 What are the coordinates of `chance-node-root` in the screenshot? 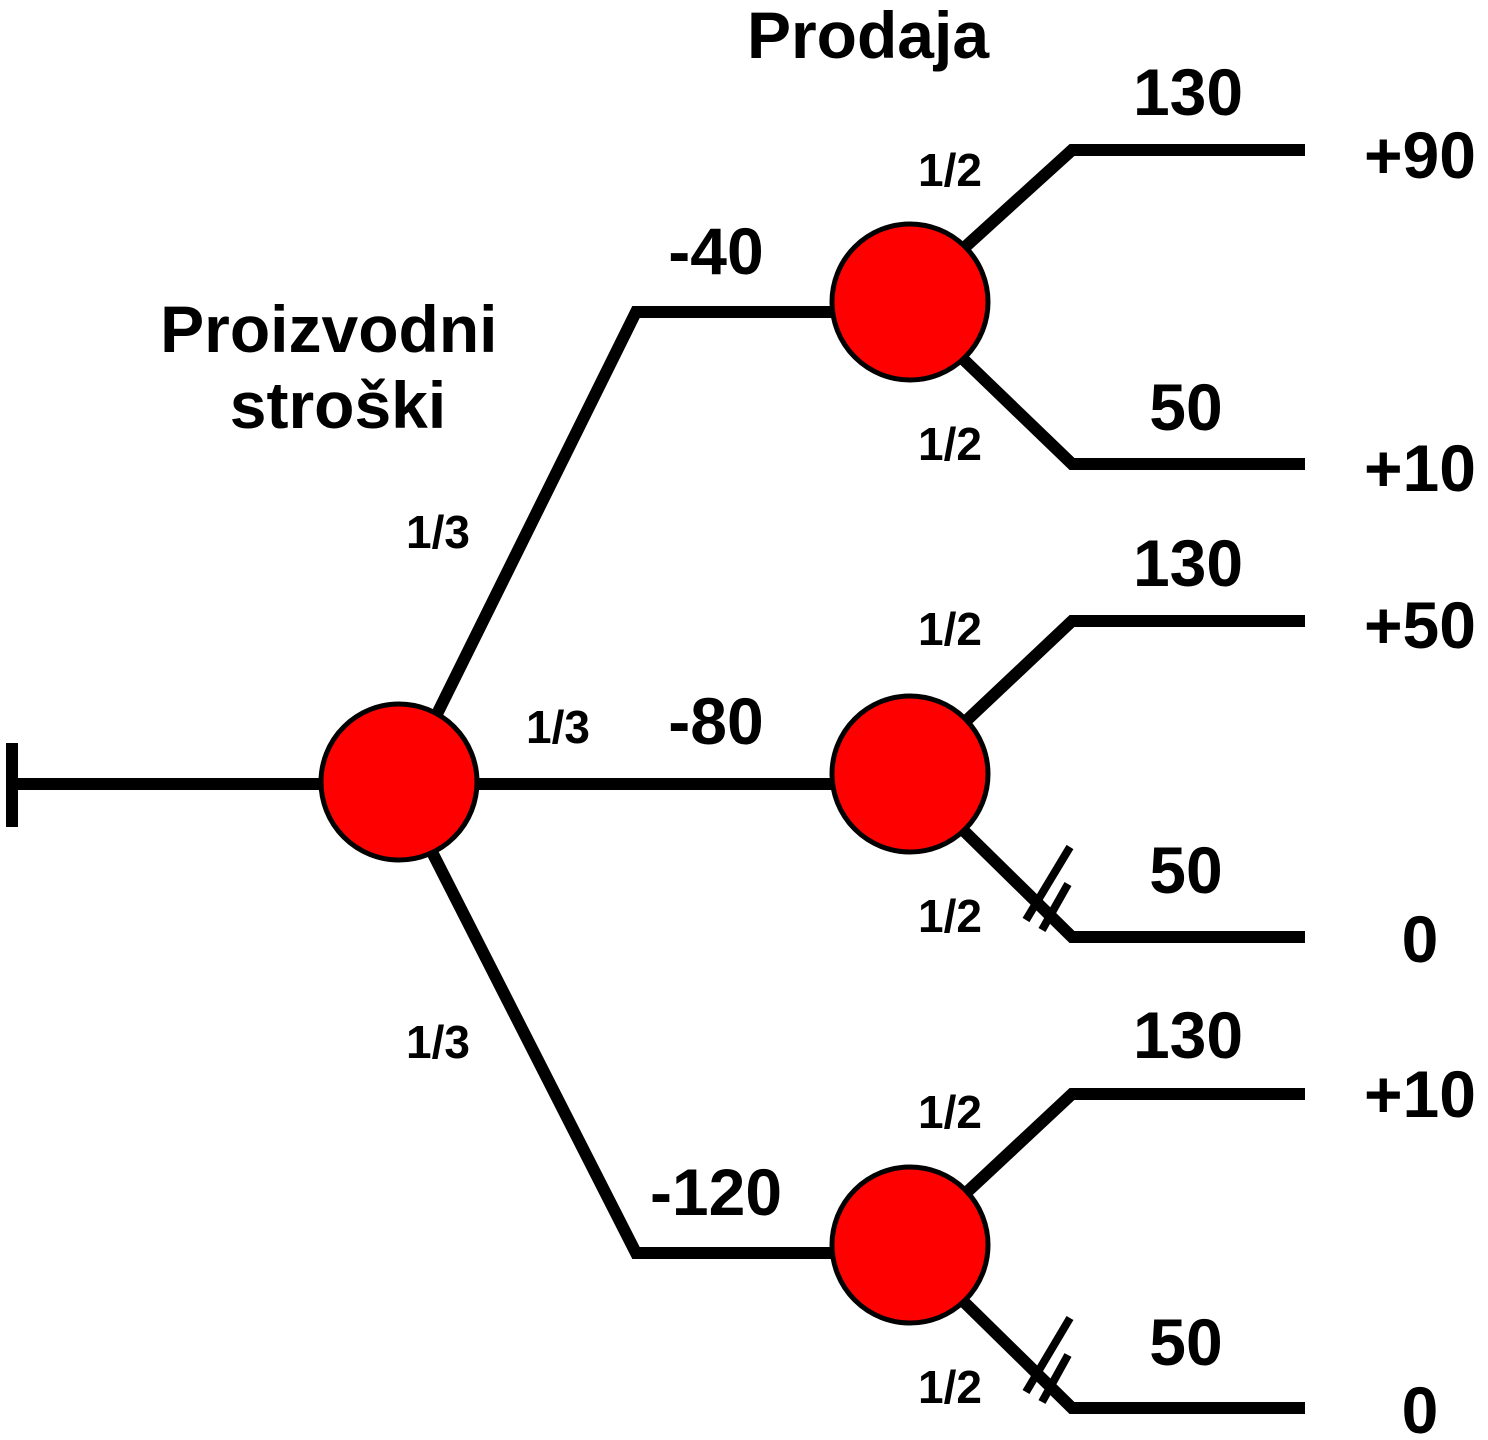 It's located at (399, 782).